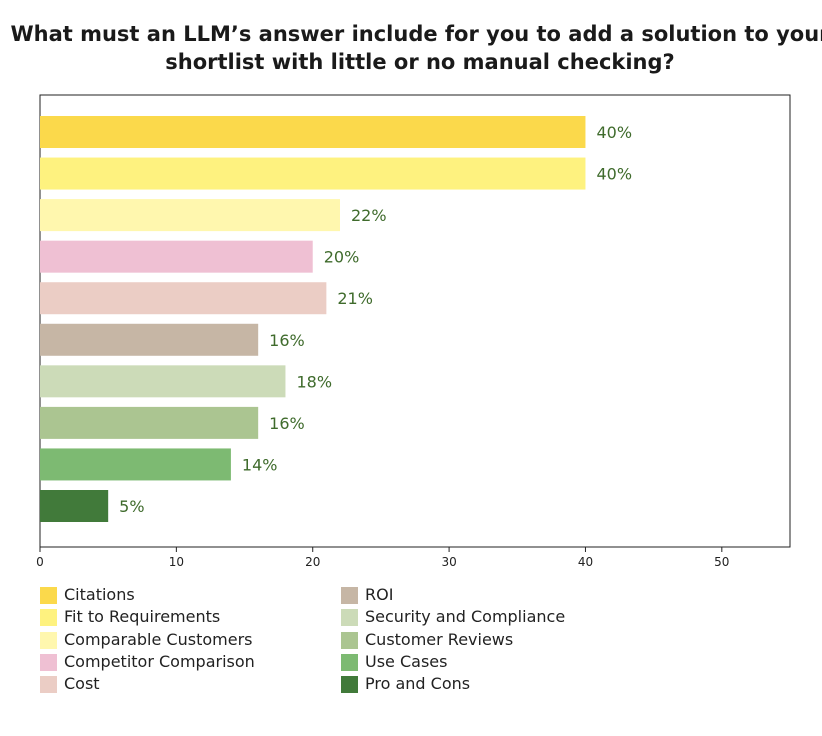 This screenshot has height=736, width=822. What do you see at coordinates (135, 464) in the screenshot?
I see `bar-use-cases` at bounding box center [135, 464].